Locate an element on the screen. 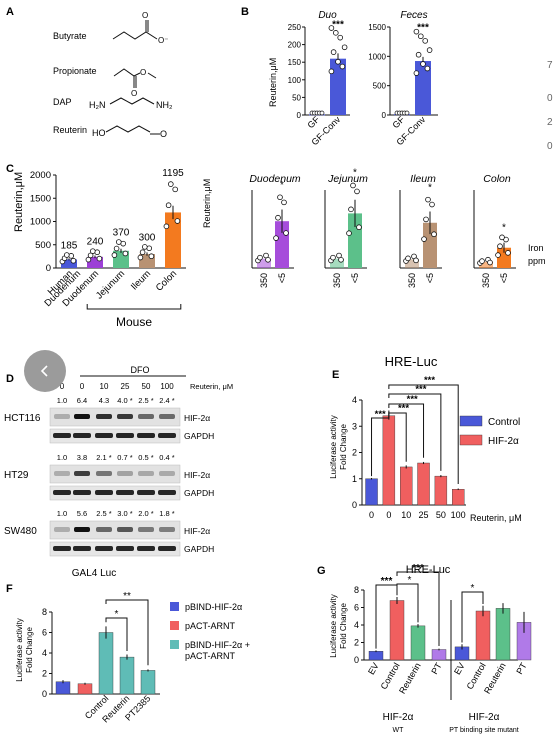 This screenshot has width=556, height=743. panel-e-ylabel-1: Luciferase activity is located at coordinates (333, 447).